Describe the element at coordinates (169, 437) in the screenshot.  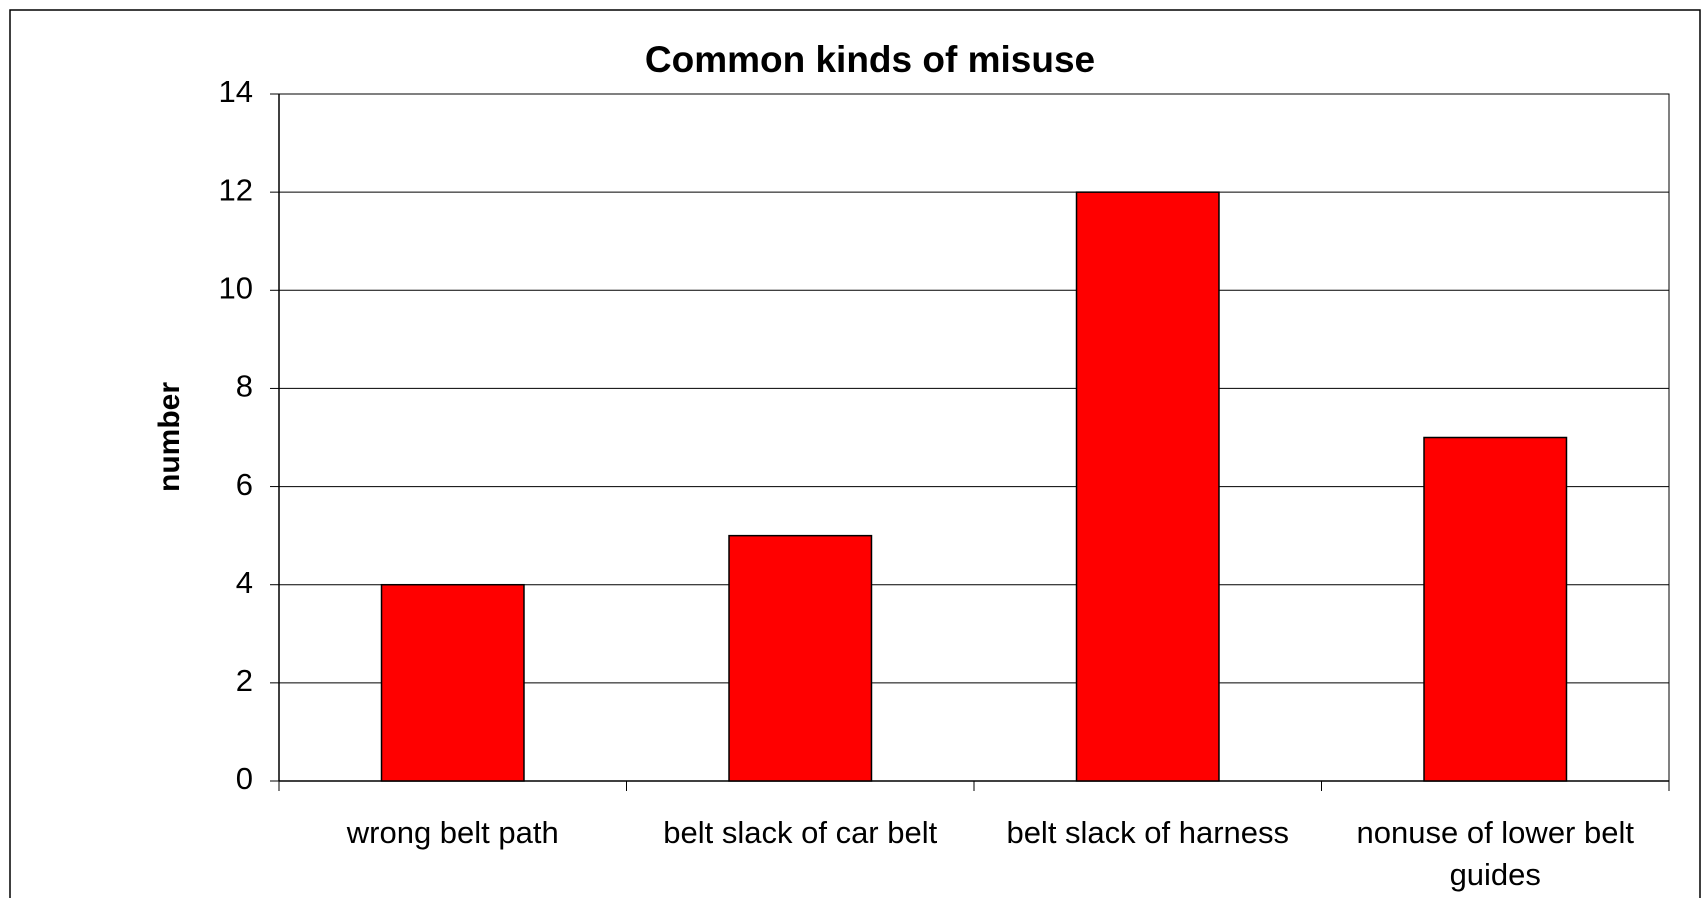
I see `y-axis-label: number` at that location.